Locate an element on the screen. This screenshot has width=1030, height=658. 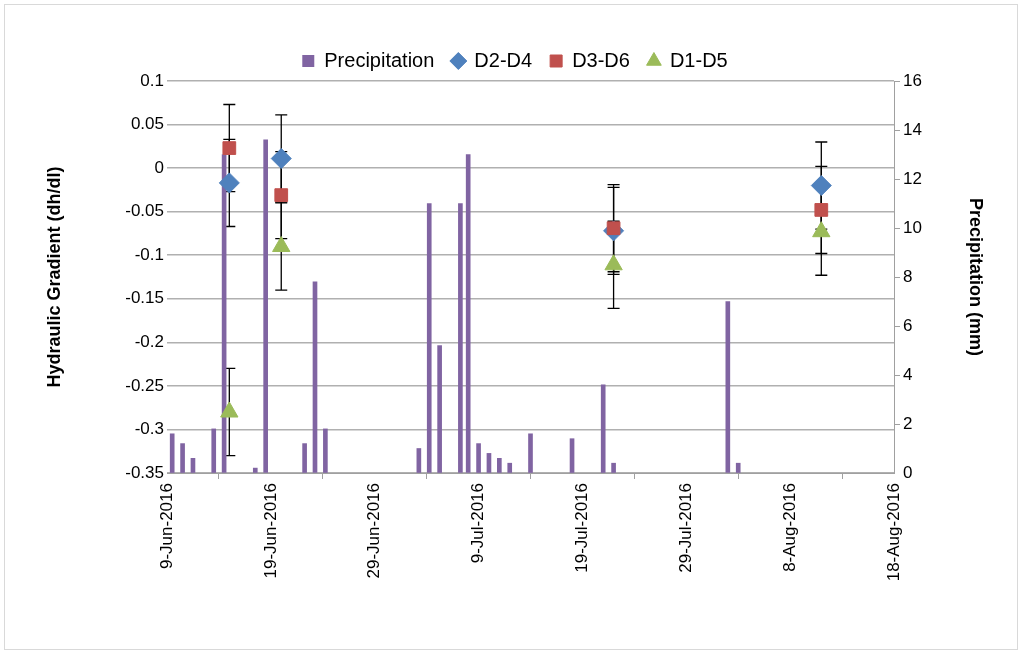
x-tick-label: 9-Jul-2016 is located at coordinates (478, 523).